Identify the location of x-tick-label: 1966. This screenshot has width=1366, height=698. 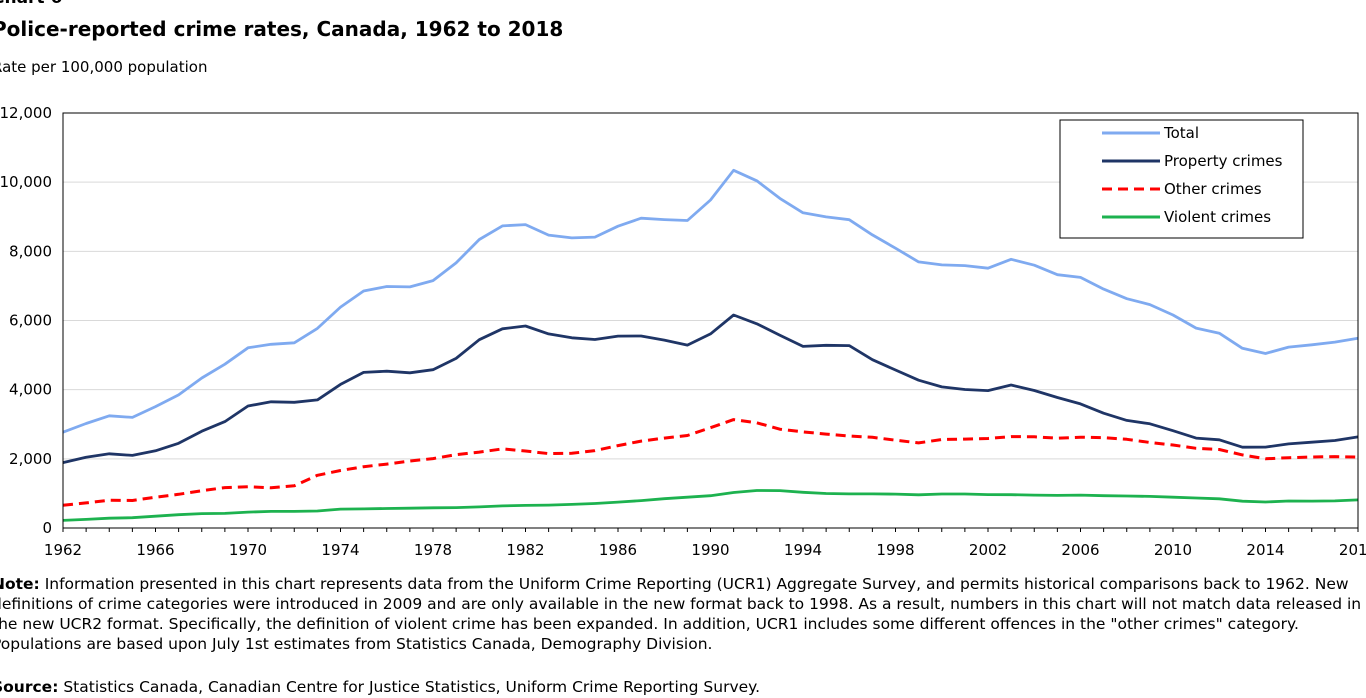
(155, 550).